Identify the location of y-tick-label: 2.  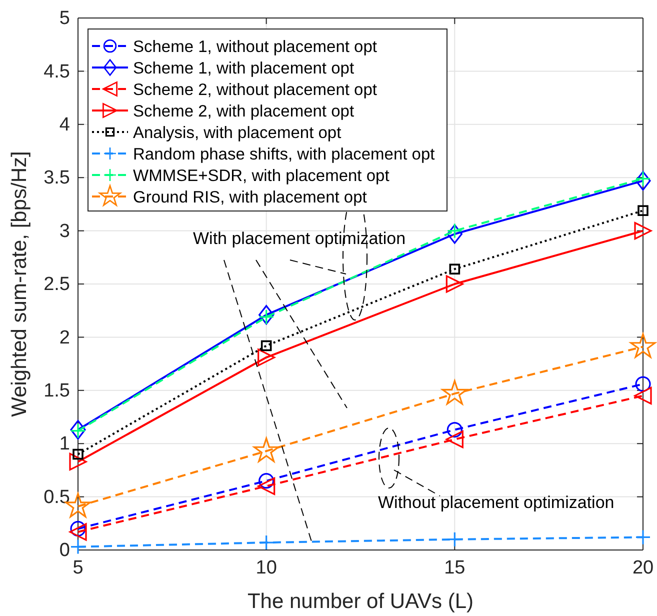
(64, 337).